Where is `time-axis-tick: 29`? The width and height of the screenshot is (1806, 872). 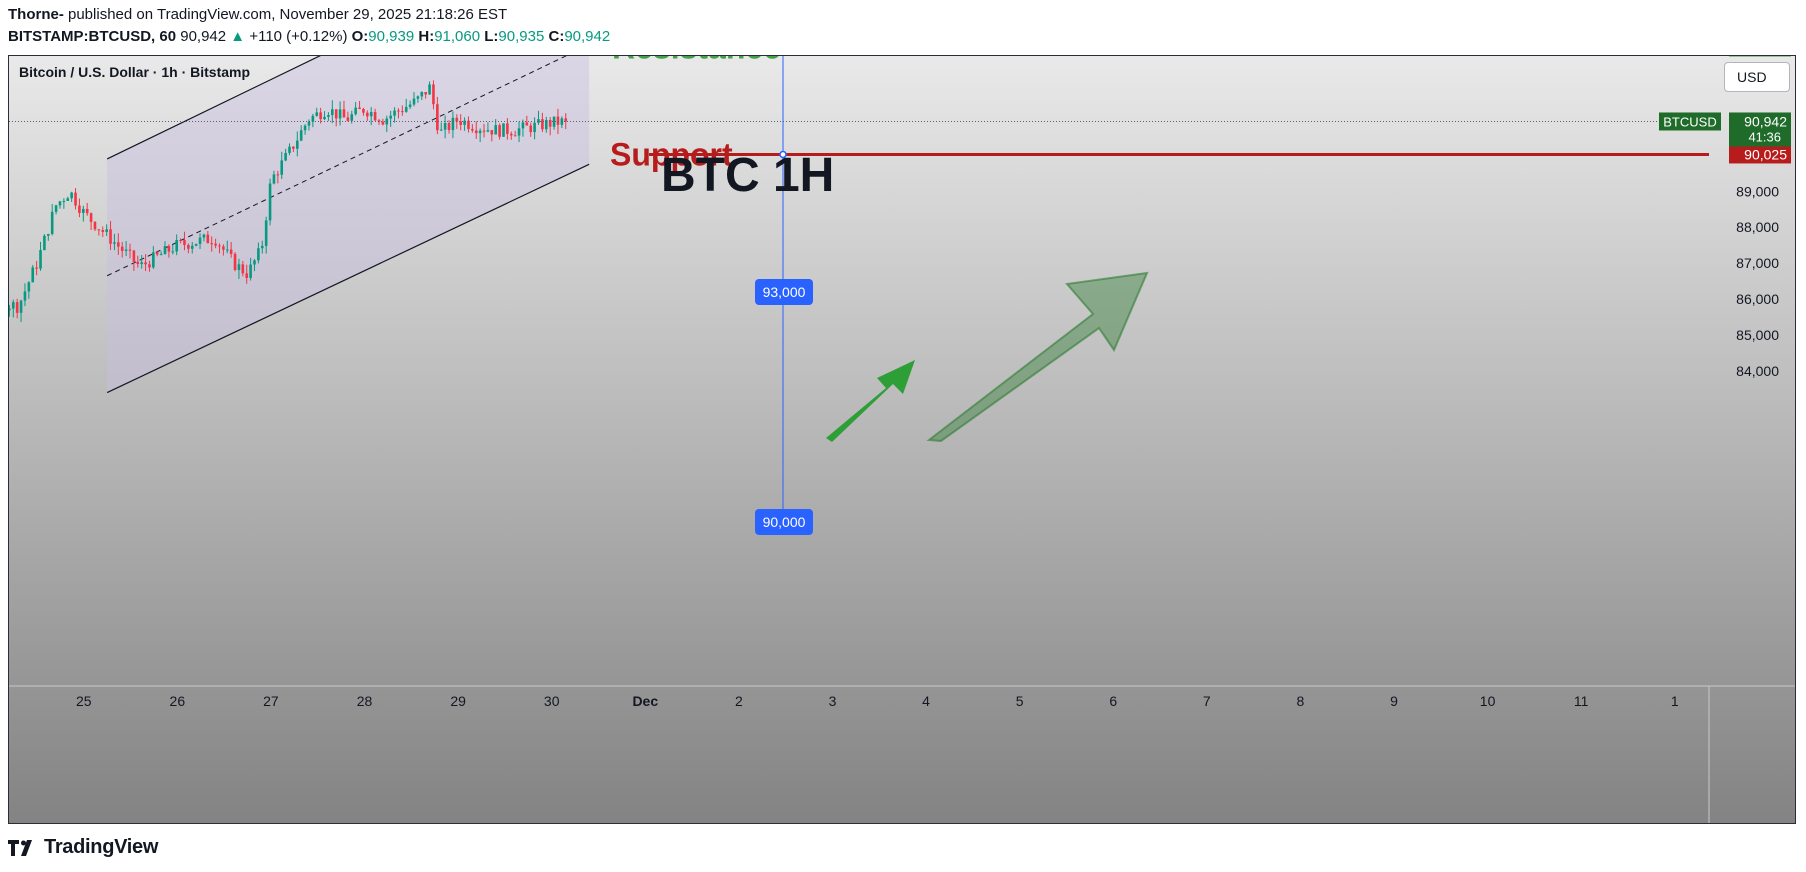 time-axis-tick: 29 is located at coordinates (458, 701).